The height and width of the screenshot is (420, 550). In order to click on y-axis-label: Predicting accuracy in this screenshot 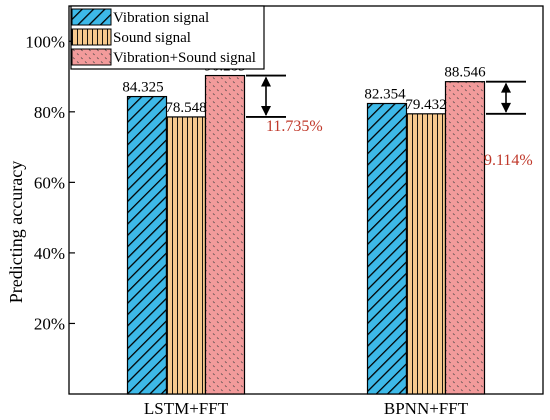, I will do `click(16, 232)`.